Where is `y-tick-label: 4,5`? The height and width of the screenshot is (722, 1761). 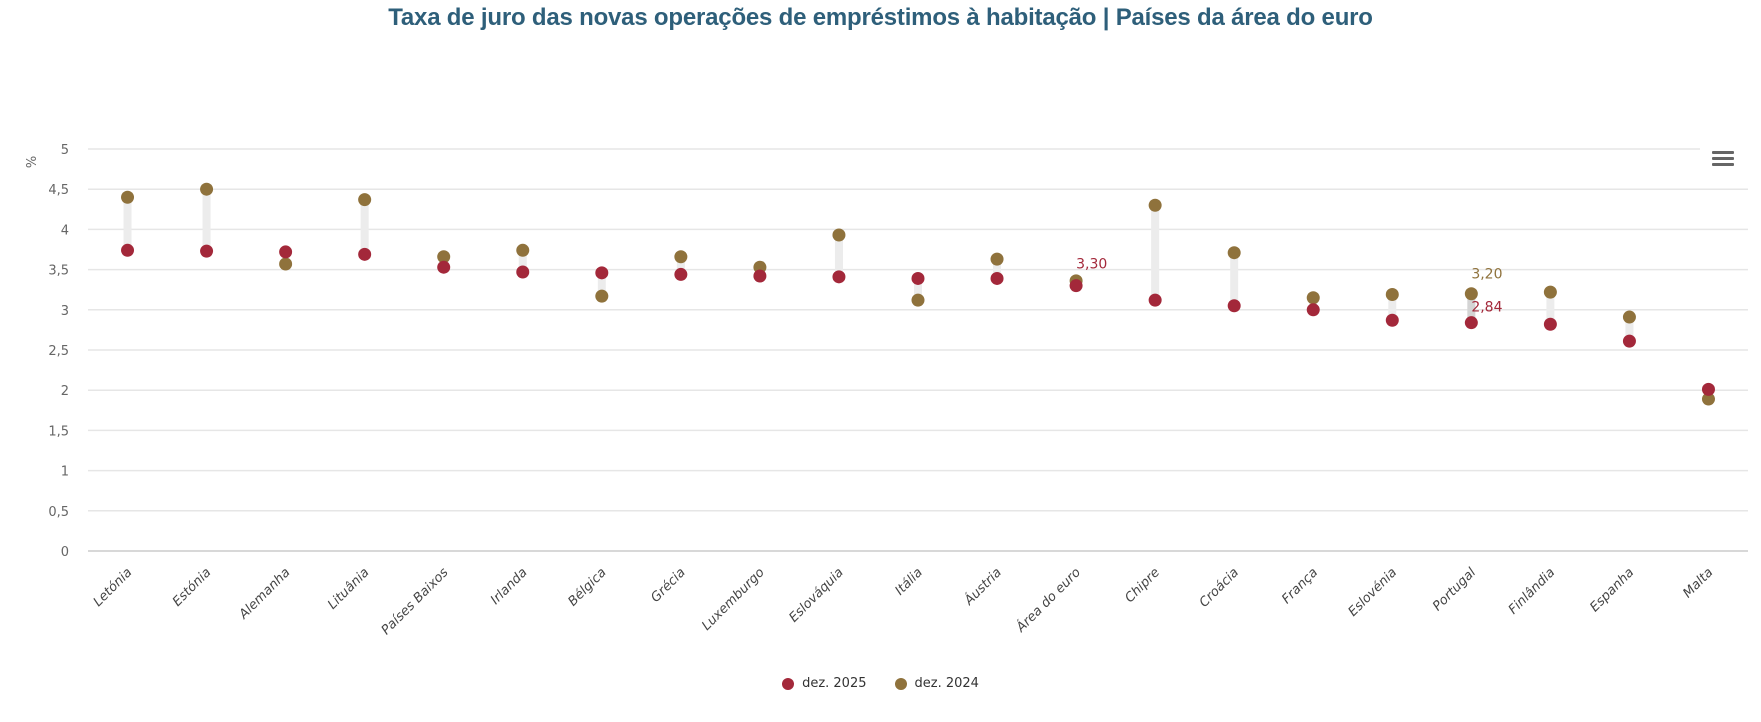 y-tick-label: 4,5 is located at coordinates (58, 190).